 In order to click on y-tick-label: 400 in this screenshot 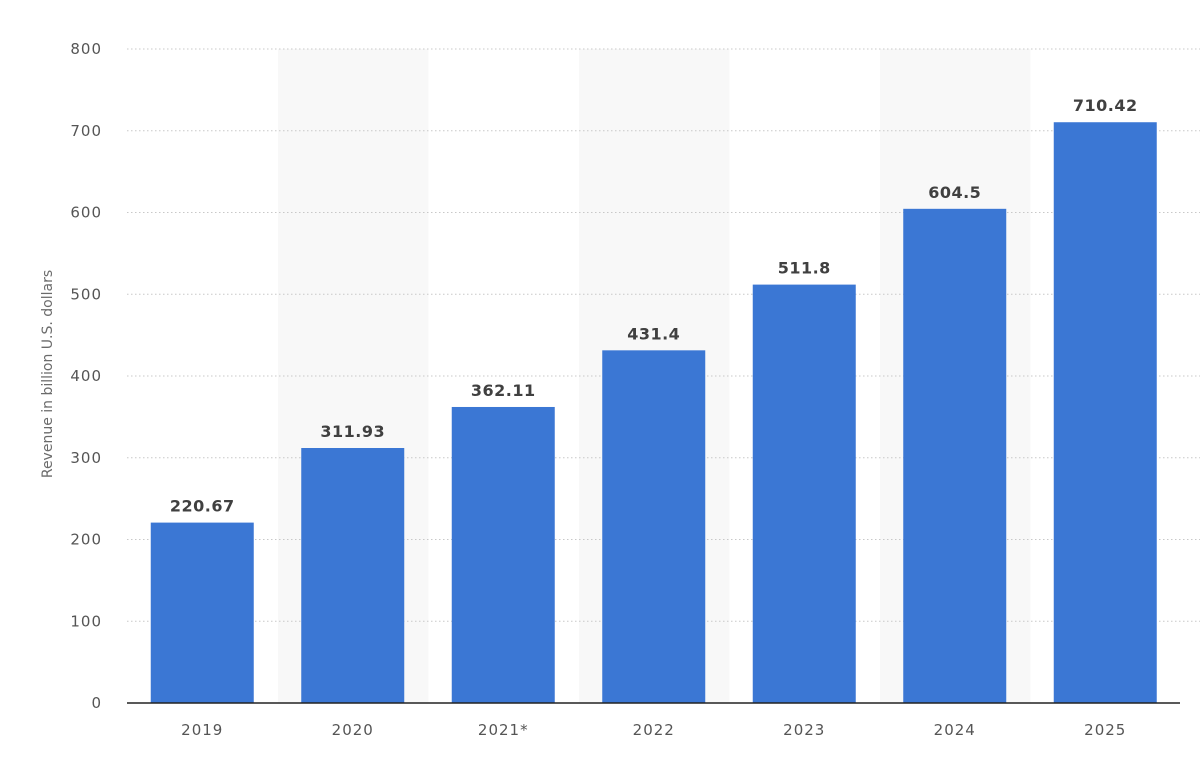, I will do `click(86, 376)`.